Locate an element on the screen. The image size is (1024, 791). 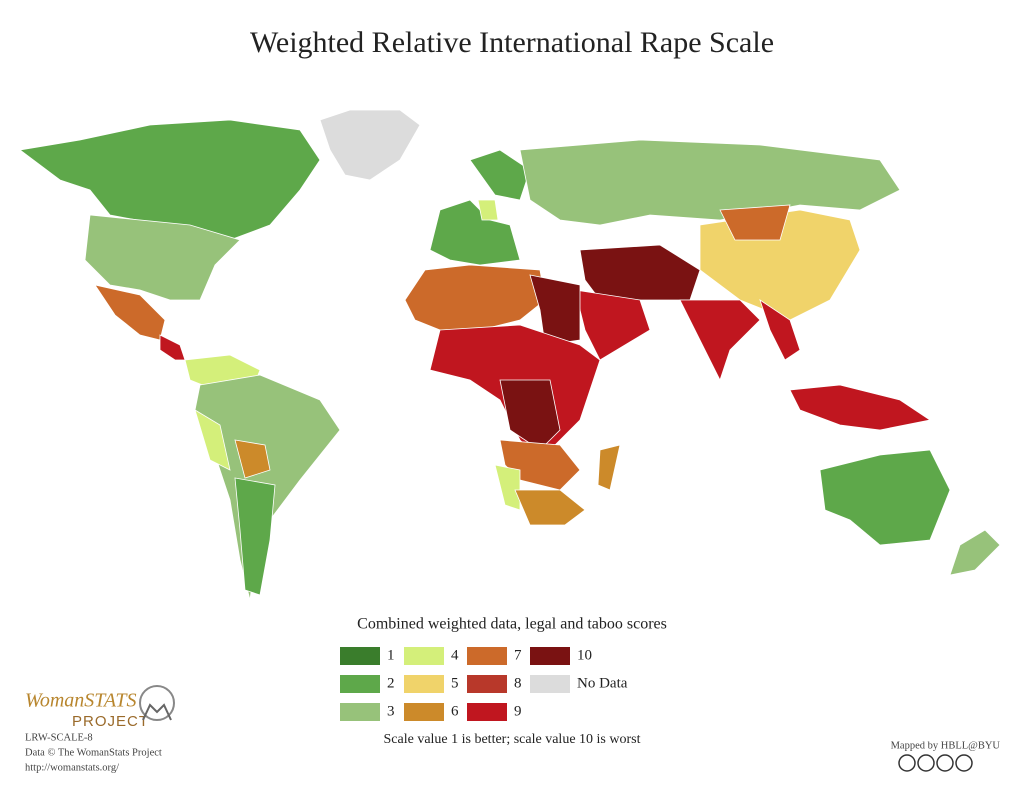
footer-line: http://womanstats.org/ is located at coordinates (72, 767).